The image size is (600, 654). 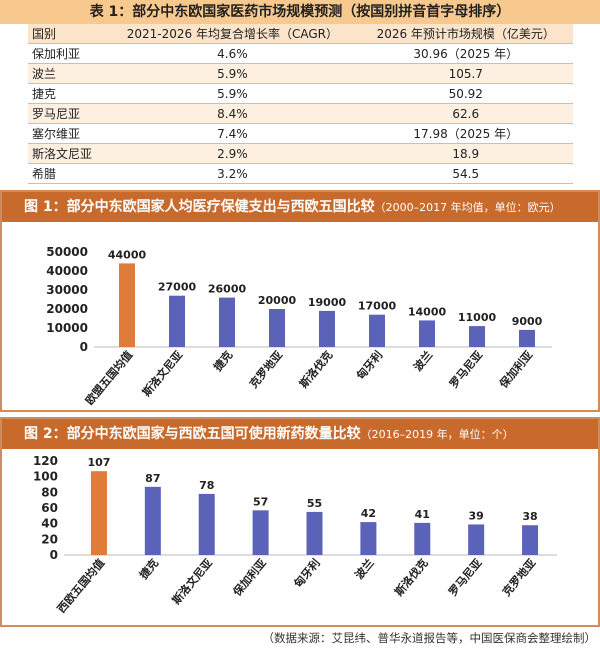 I want to click on chart2-data-label: 107, so click(x=98, y=462).